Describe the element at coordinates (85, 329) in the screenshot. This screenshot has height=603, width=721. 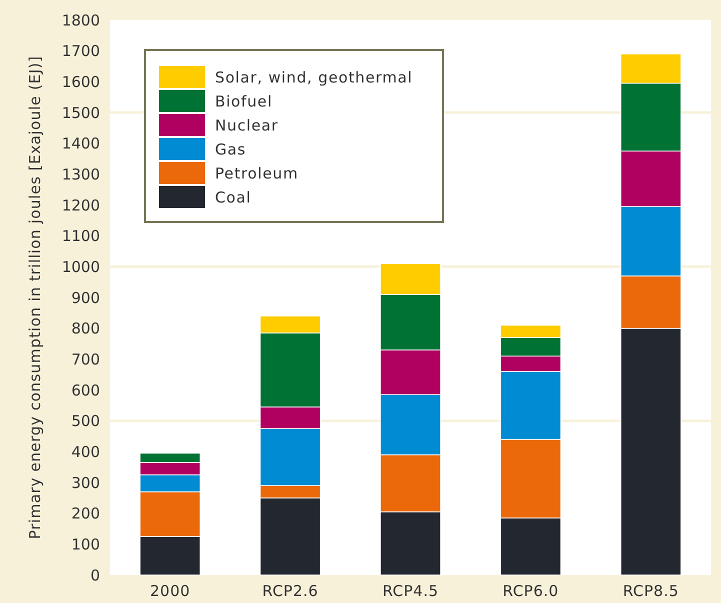
I see `y-tick-label: 800` at that location.